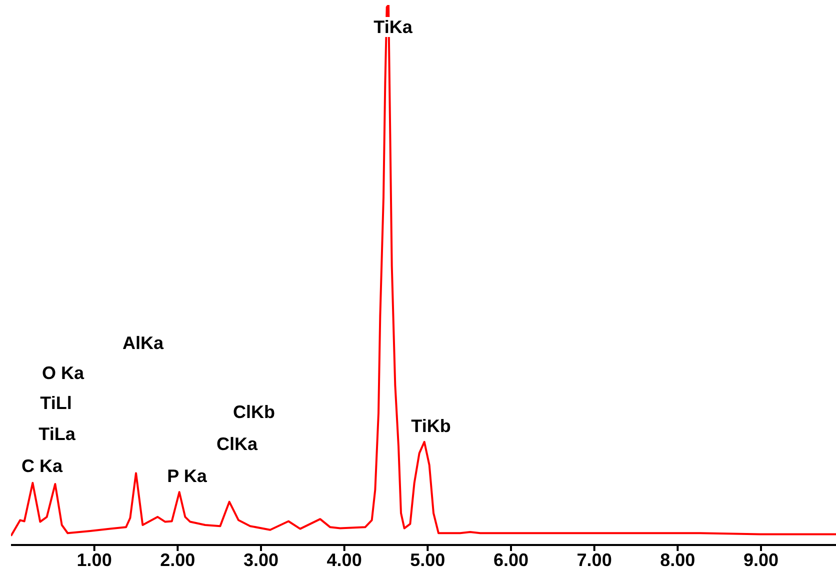 The image size is (836, 582). I want to click on annotation: O Ka, so click(63, 373).